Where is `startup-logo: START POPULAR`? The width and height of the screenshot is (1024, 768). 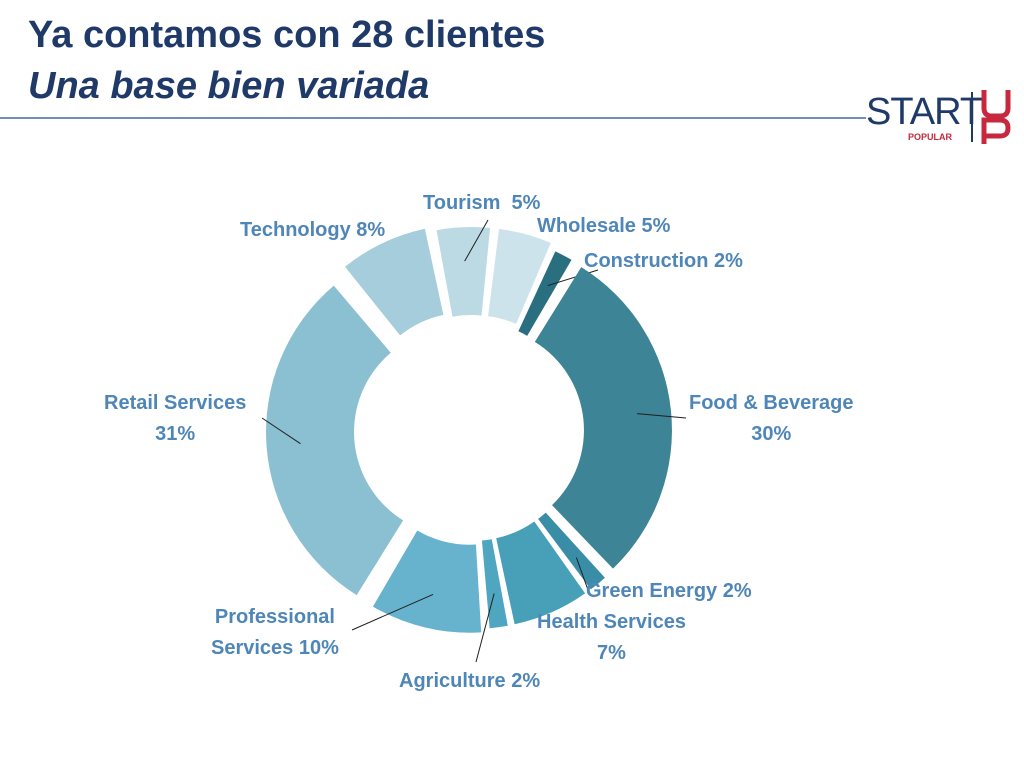
startup-logo: START POPULAR is located at coordinates (940, 117).